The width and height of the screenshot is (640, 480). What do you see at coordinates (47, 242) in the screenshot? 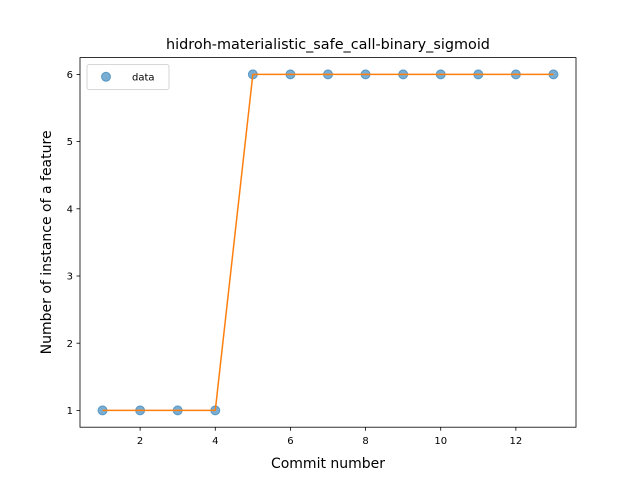
I see `y-axis-label: Number of instance of a feature` at bounding box center [47, 242].